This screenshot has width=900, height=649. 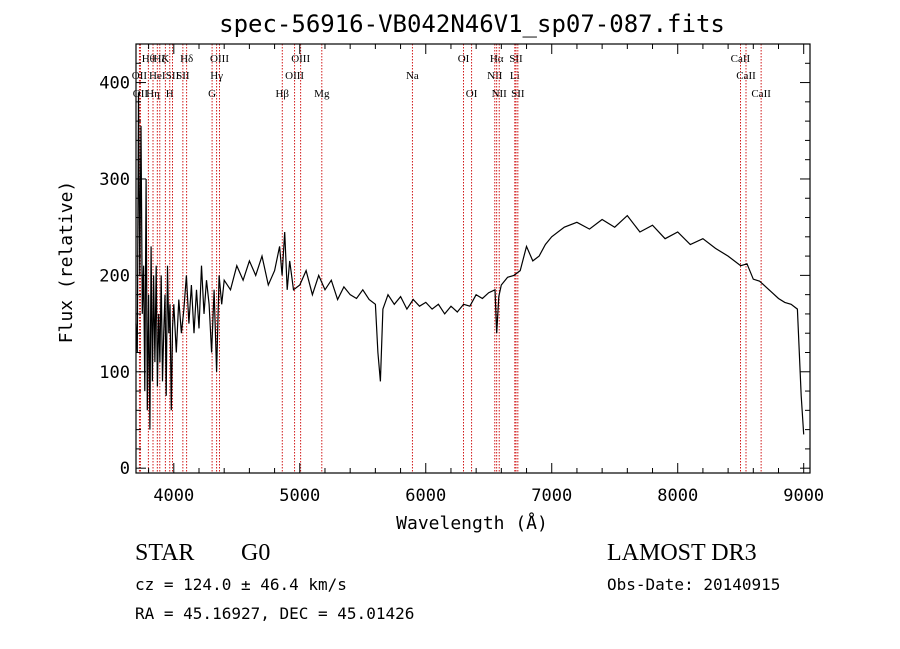 I want to click on line-marker-label-0: OII, so click(x=140, y=76).